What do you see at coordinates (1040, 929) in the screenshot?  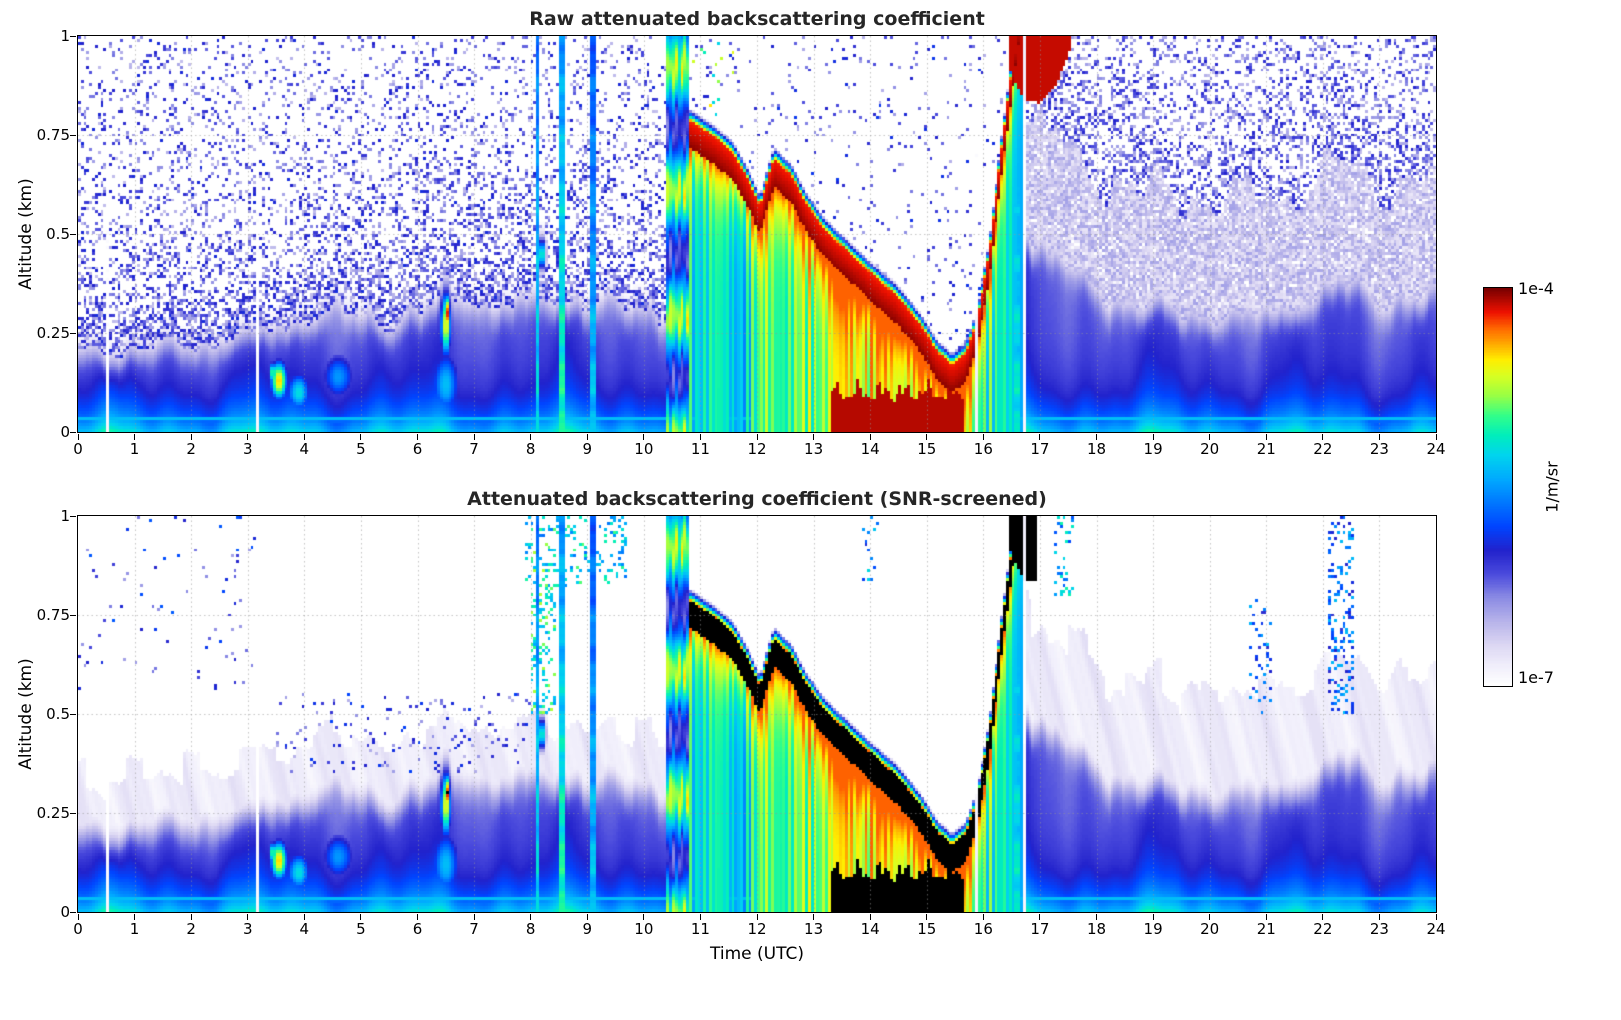 I see `x-tick-label: 17` at bounding box center [1040, 929].